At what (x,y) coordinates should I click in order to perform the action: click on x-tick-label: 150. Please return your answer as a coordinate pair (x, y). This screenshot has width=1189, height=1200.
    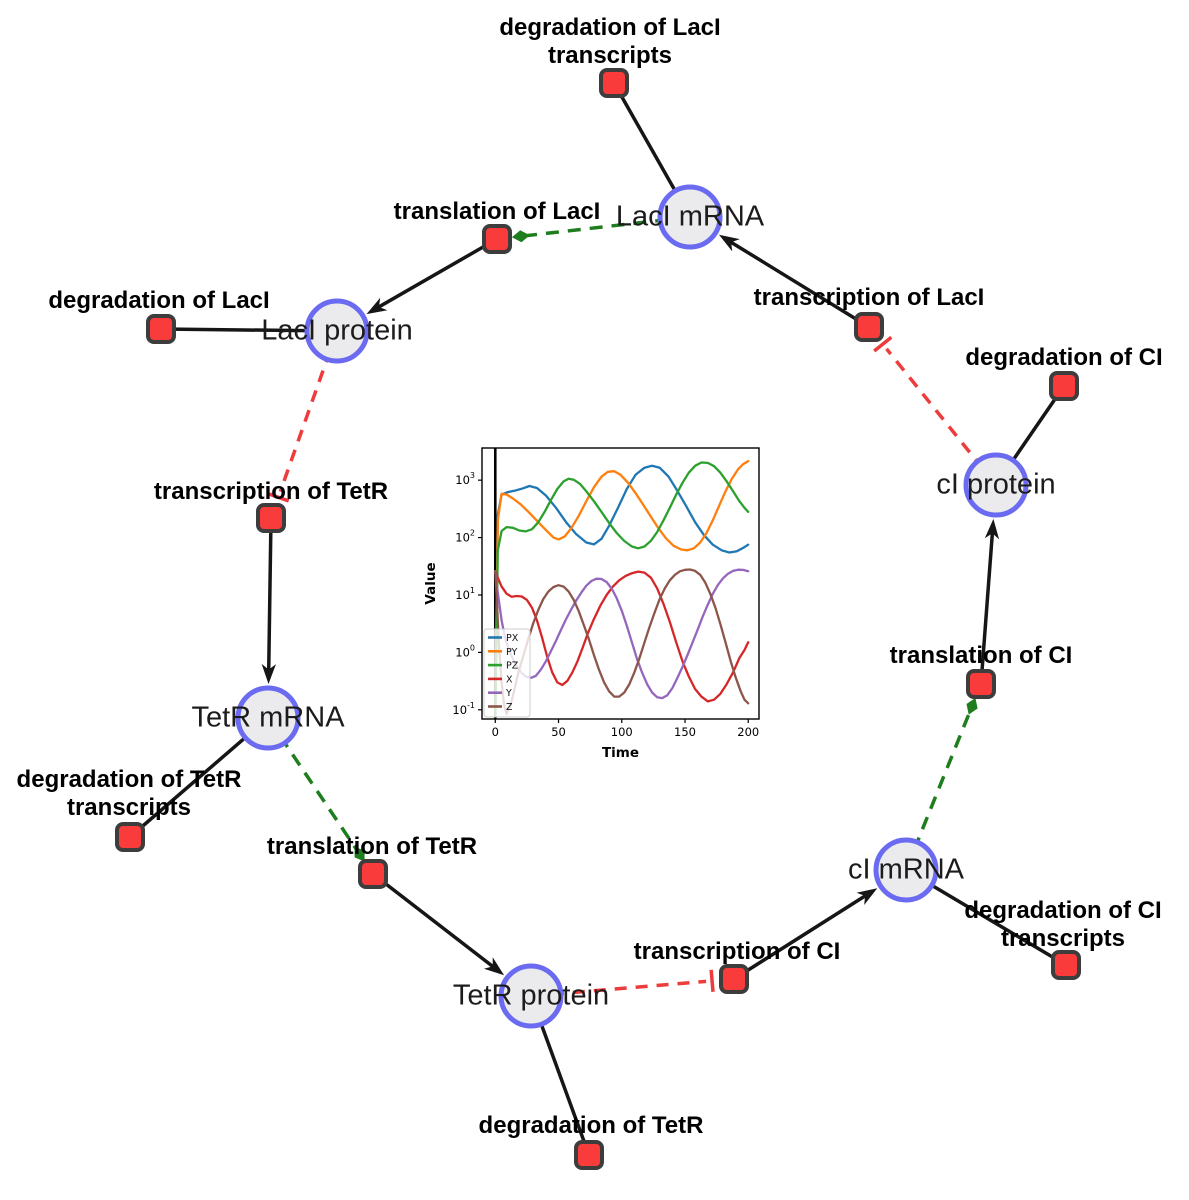
    Looking at the image, I should click on (685, 732).